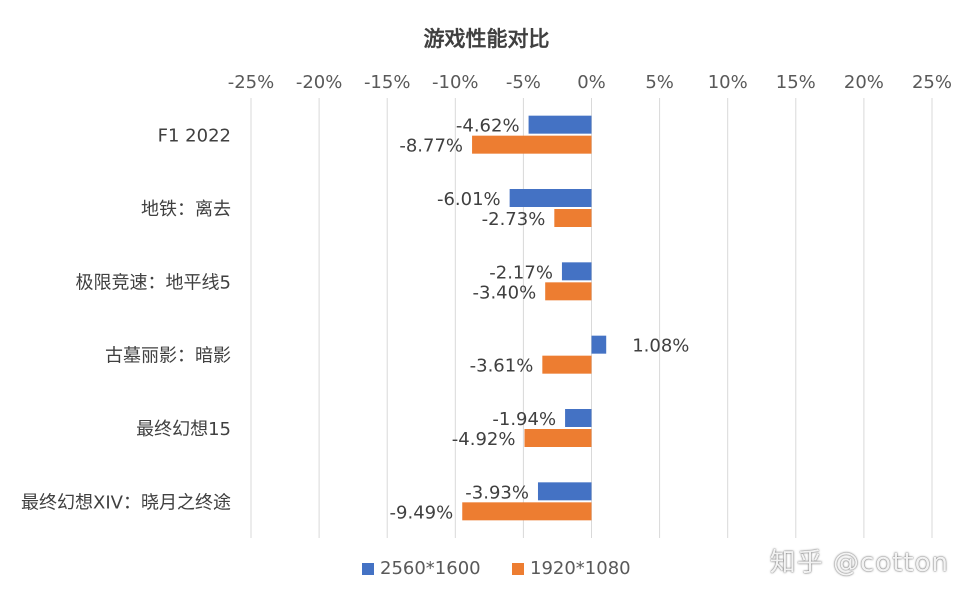 The image size is (975, 601). What do you see at coordinates (469, 199) in the screenshot?
I see `data-label: -6.01%` at bounding box center [469, 199].